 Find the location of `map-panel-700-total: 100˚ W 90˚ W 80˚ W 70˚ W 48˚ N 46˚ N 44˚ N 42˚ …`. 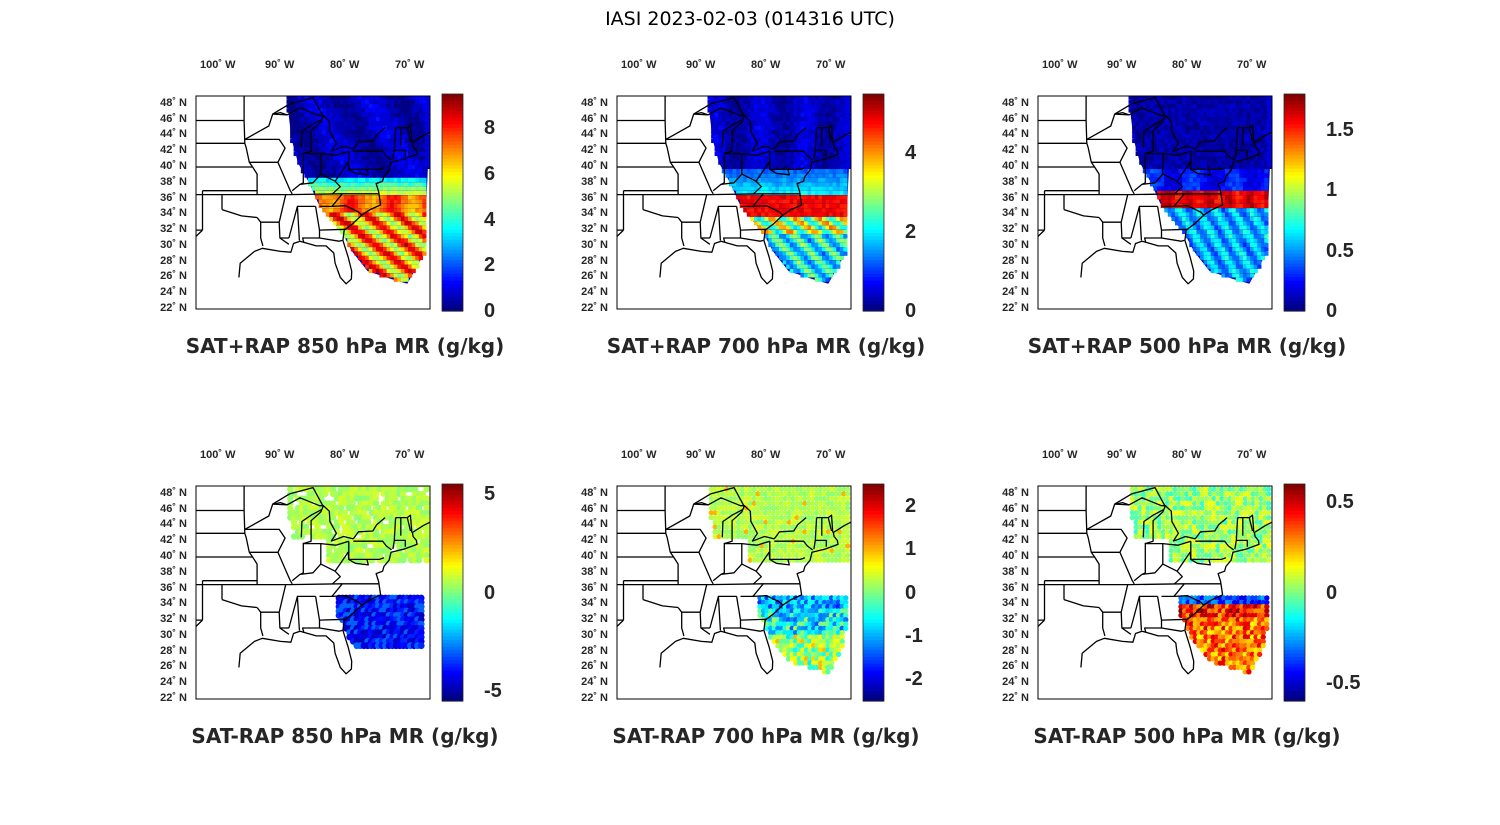

map-panel-700-total: 100˚ W 90˚ W 80˚ W 70˚ W 48˚ N 46˚ N 44˚ N 42˚ … is located at coordinates (766, 235).